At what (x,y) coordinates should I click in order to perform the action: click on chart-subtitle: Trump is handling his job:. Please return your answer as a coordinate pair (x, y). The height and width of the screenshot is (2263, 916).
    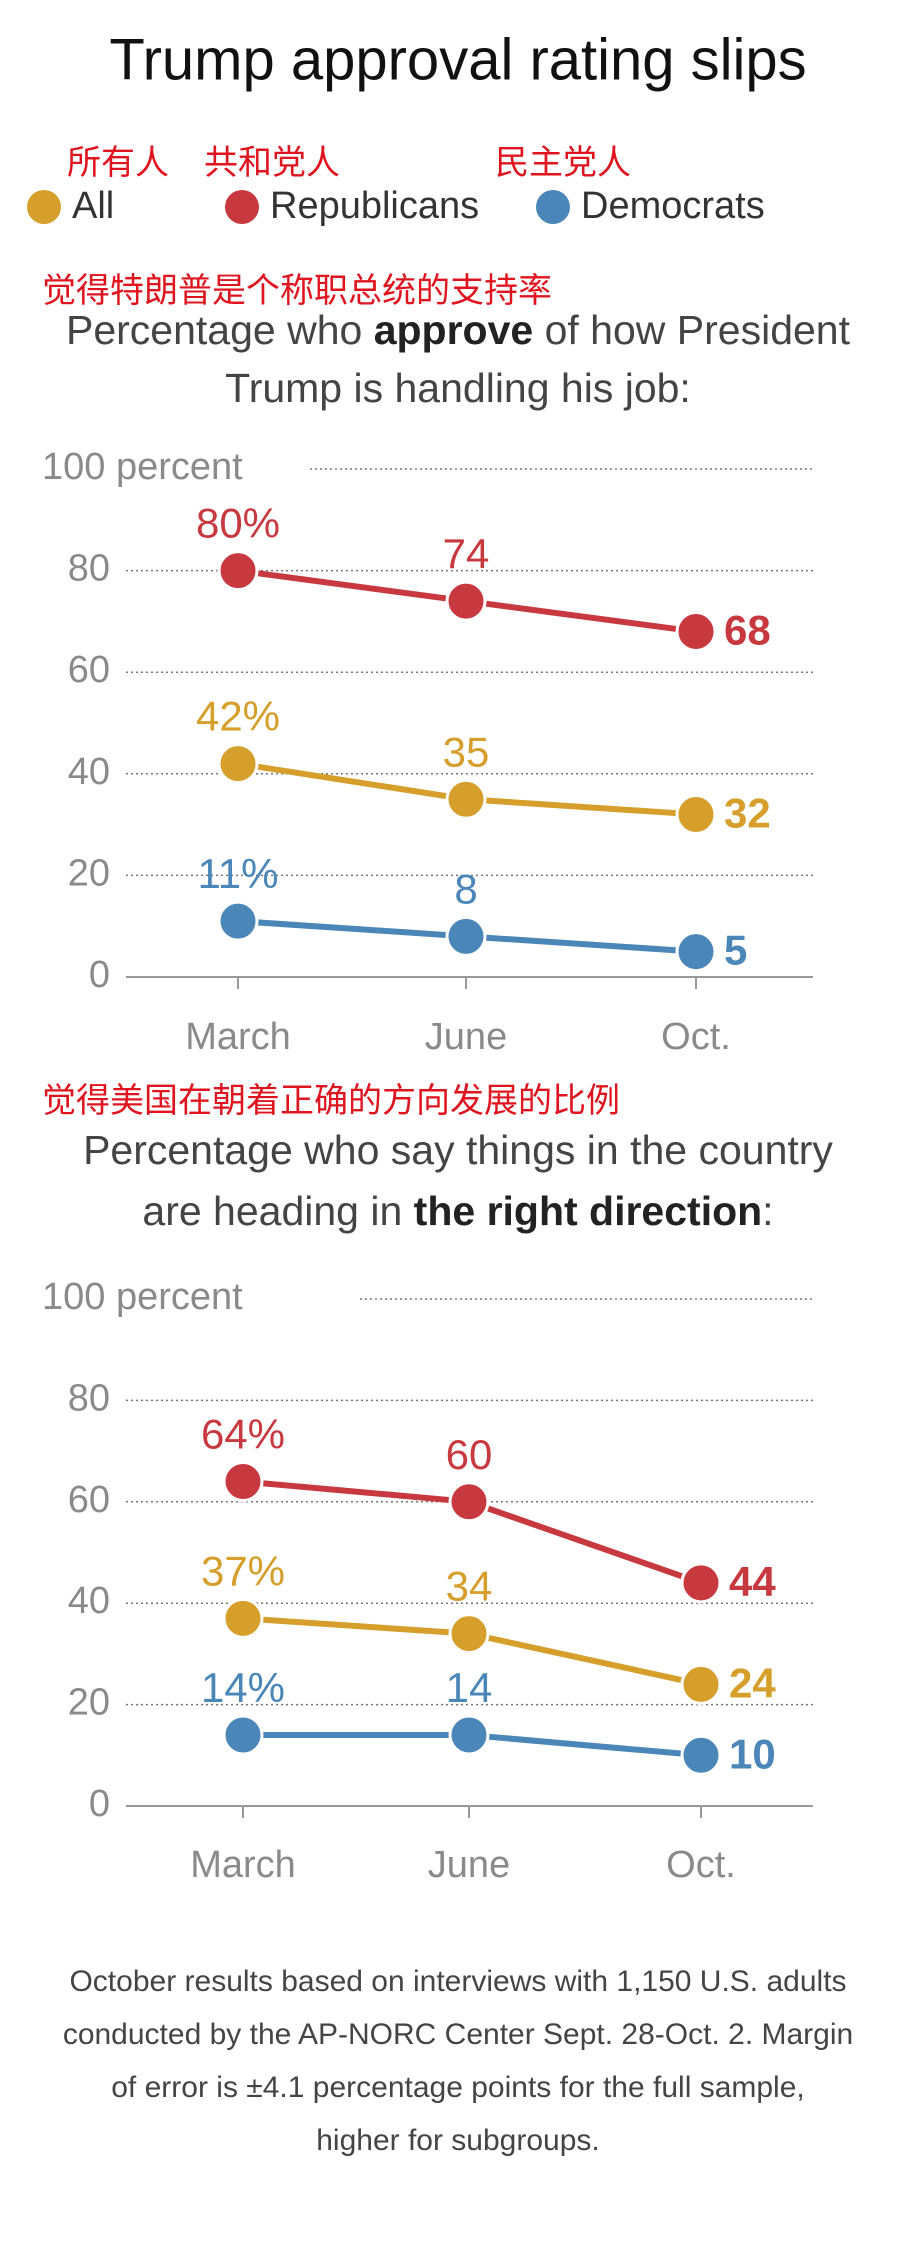
    Looking at the image, I should click on (458, 388).